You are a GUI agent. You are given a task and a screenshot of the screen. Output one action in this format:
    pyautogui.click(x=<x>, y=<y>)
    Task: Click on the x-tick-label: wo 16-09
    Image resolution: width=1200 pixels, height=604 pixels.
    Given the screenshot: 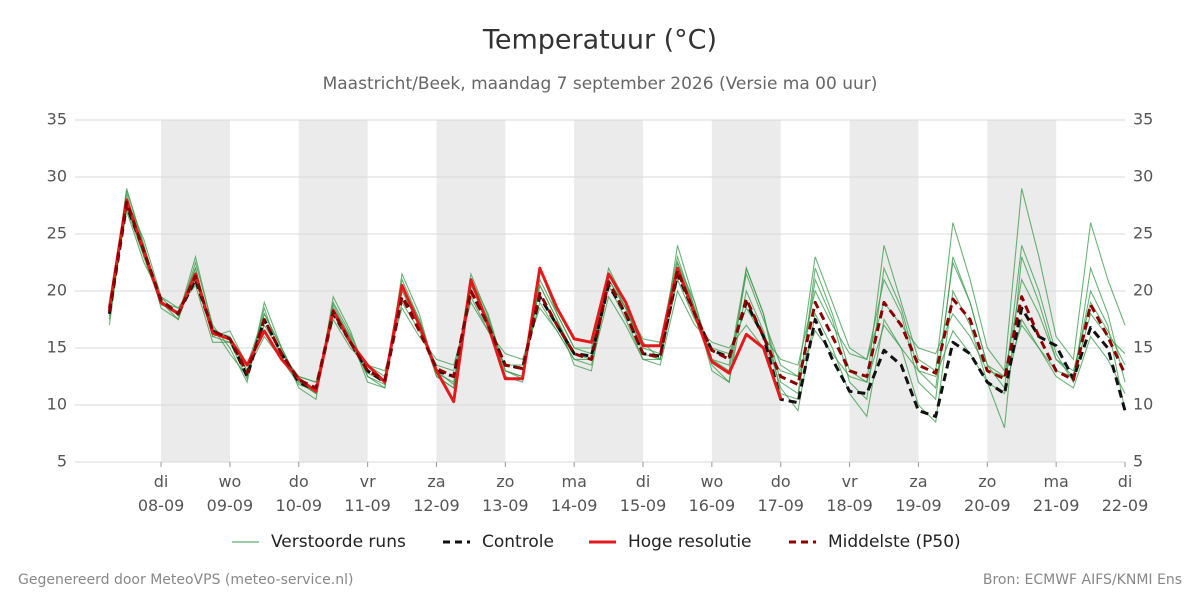 What is the action you would take?
    pyautogui.click(x=712, y=493)
    